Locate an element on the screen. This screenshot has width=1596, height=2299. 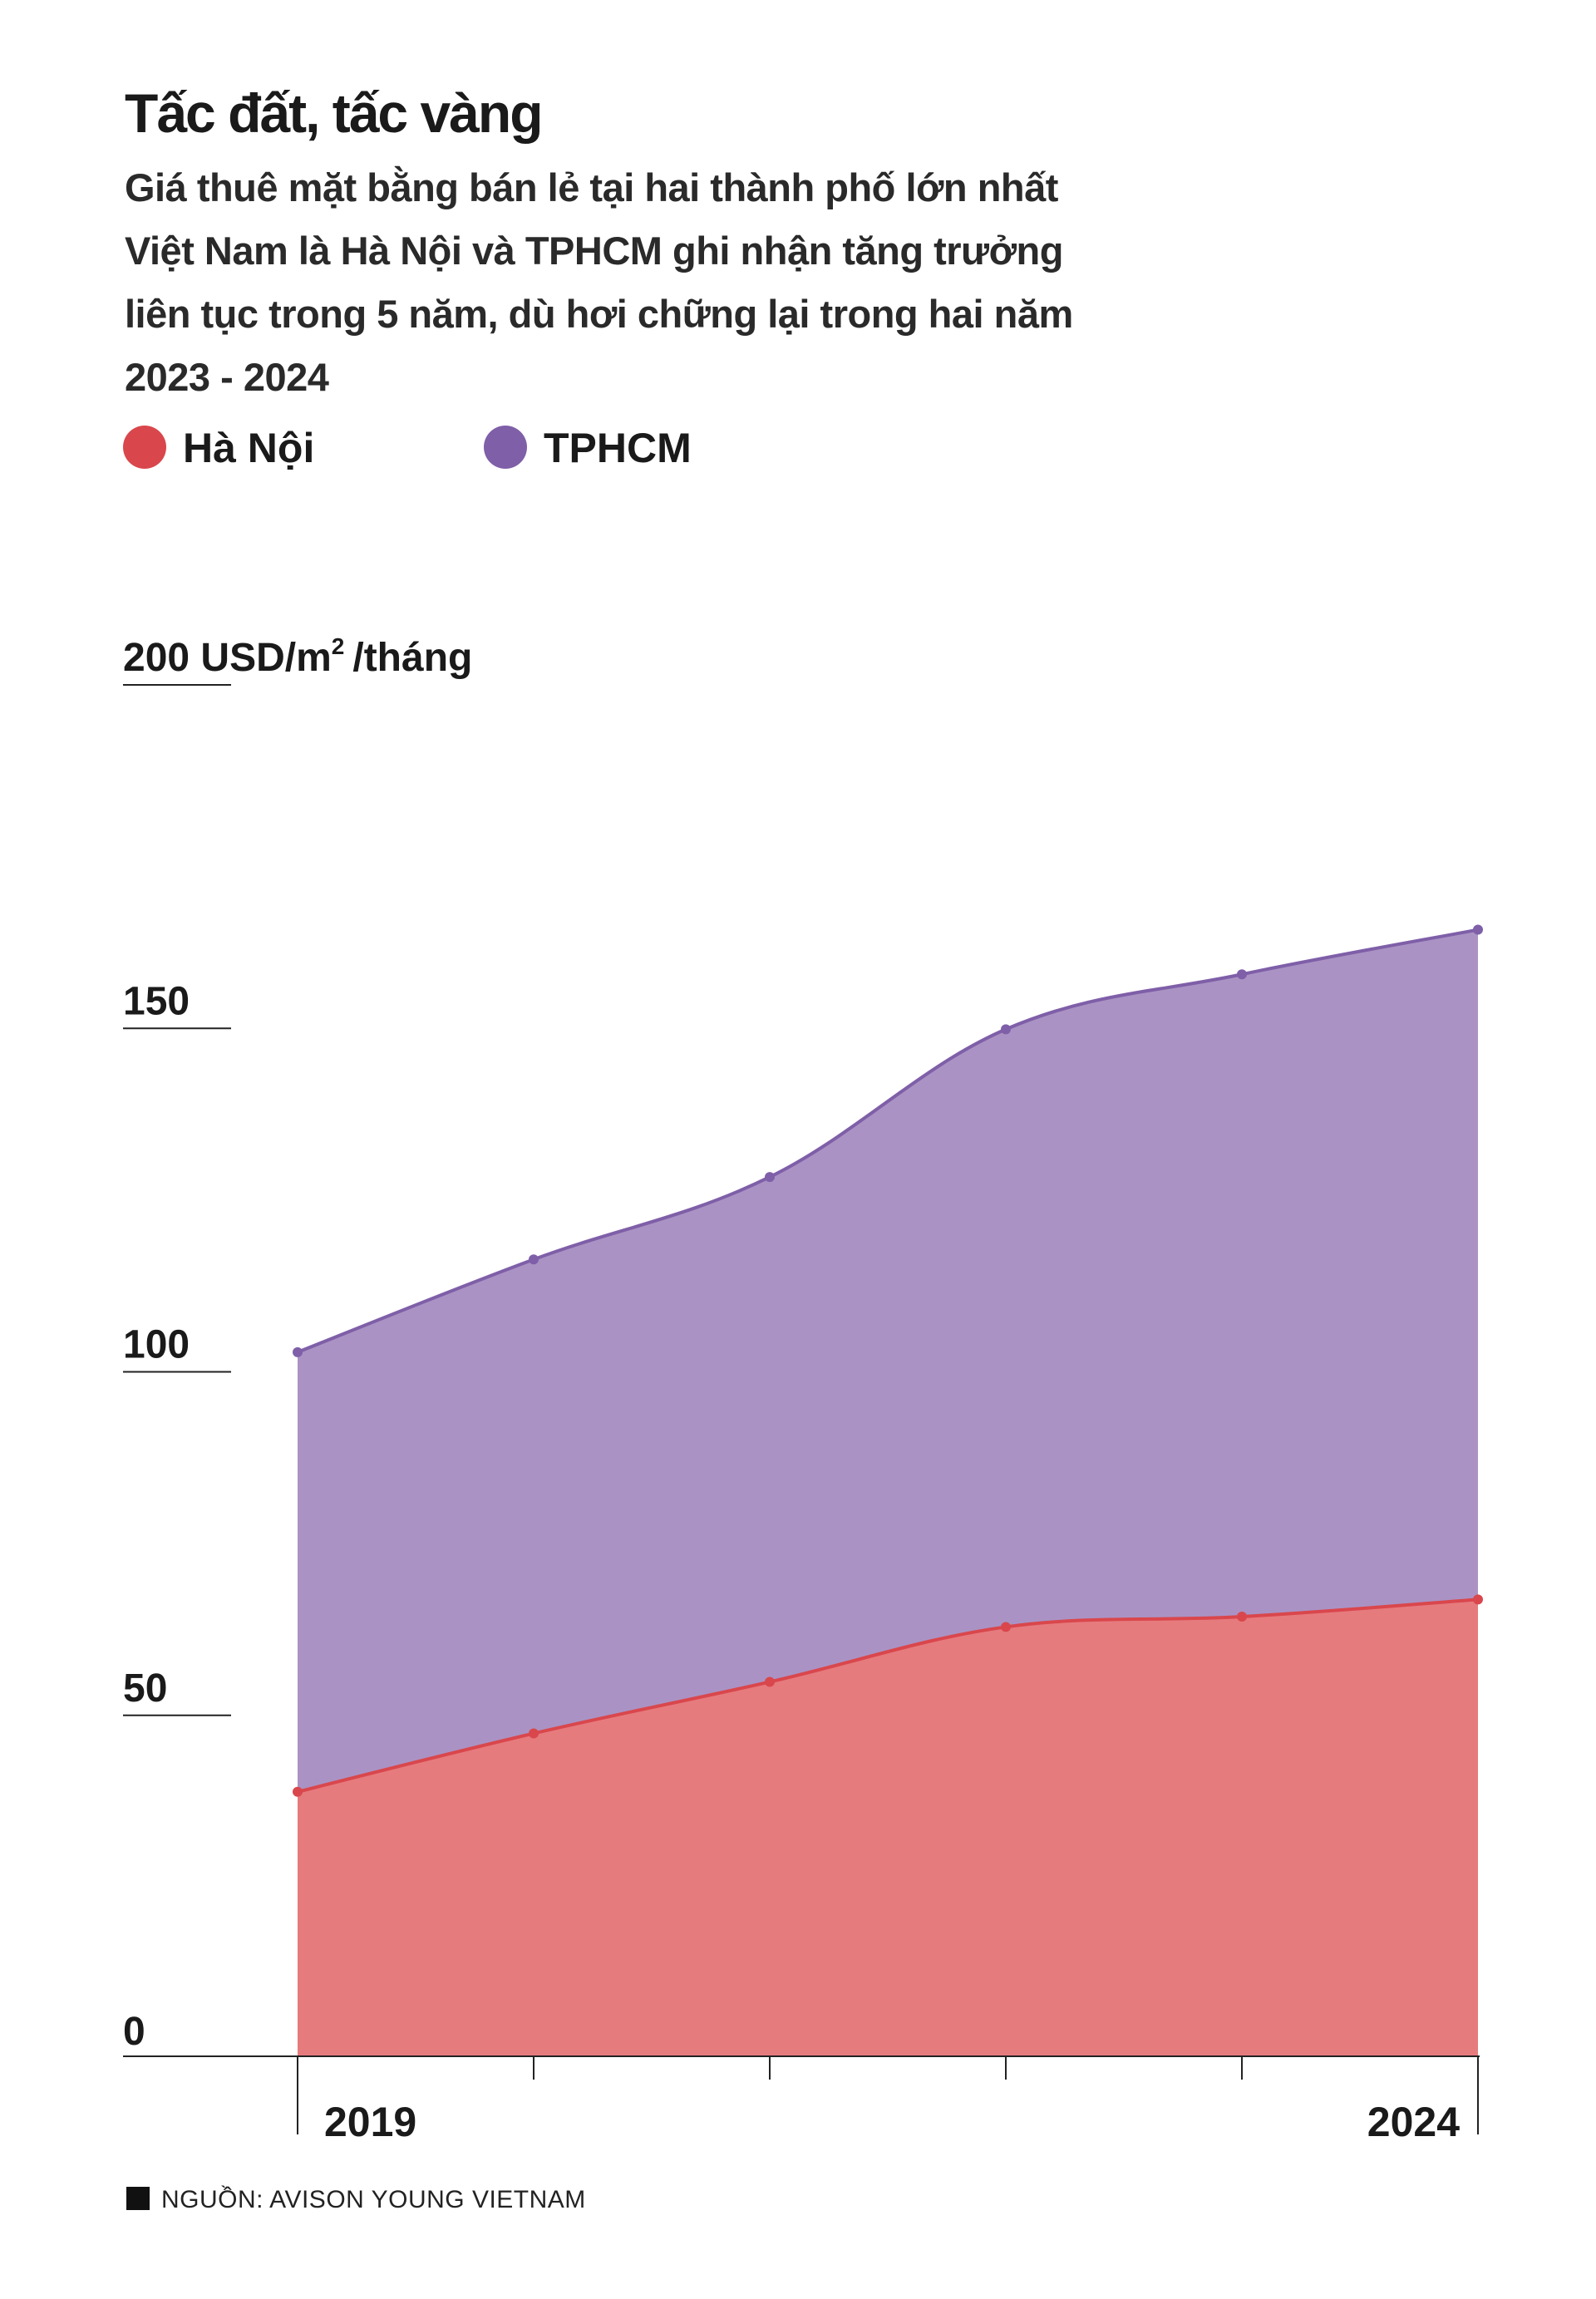
point-tphcm-2023 is located at coordinates (1242, 974).